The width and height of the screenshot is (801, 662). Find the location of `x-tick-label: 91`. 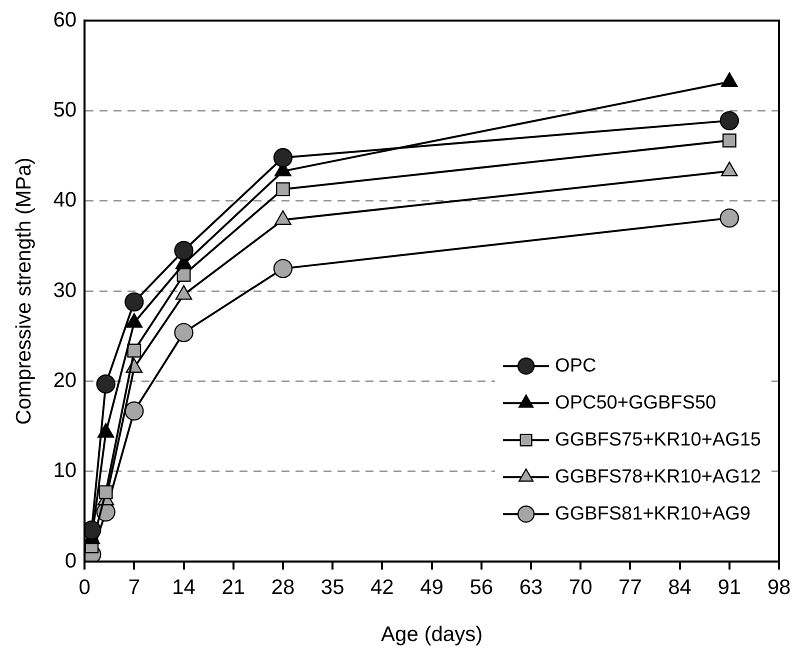

x-tick-label: 91 is located at coordinates (730, 587).